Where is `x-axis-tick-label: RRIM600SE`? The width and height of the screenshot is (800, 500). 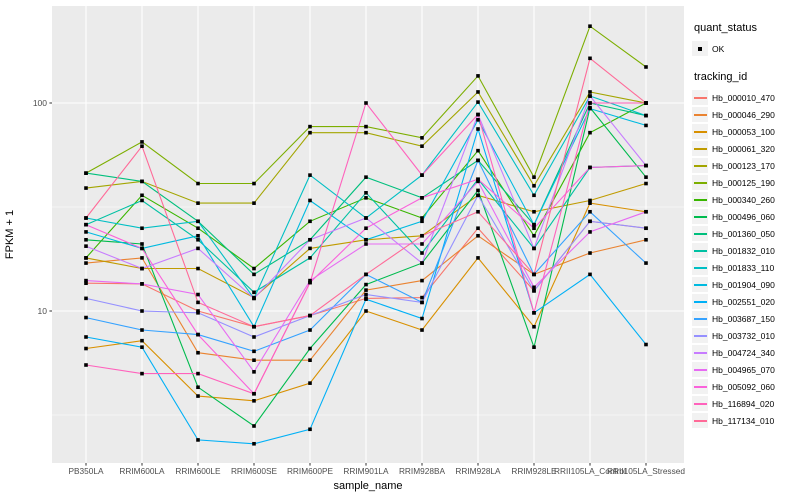
x-axis-tick-label: RRIM600SE is located at coordinates (254, 471).